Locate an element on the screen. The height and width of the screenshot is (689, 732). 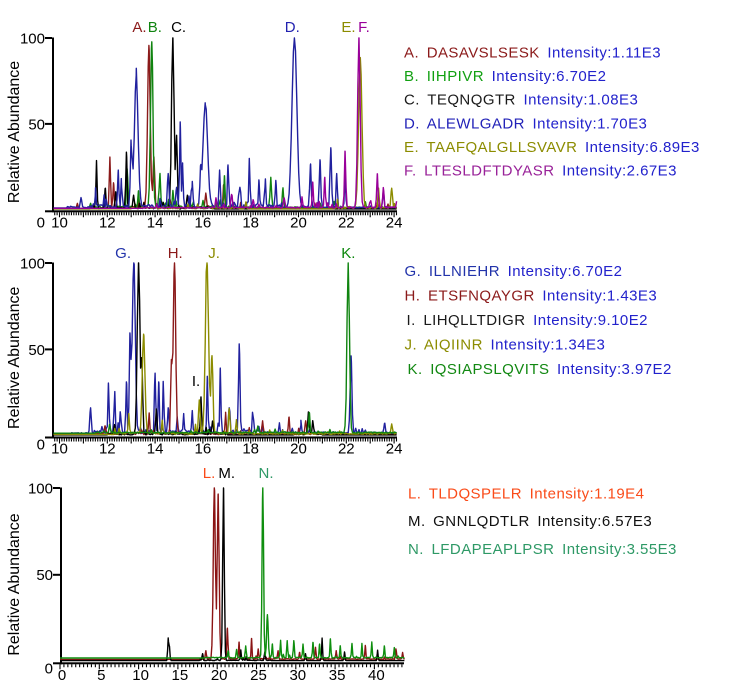
svg-text:N. LFDAPEAPLPSR Intensity:3.55: N. LFDAPEAPLPSR Intensity:3.55E3 is located at coordinates (542, 549).